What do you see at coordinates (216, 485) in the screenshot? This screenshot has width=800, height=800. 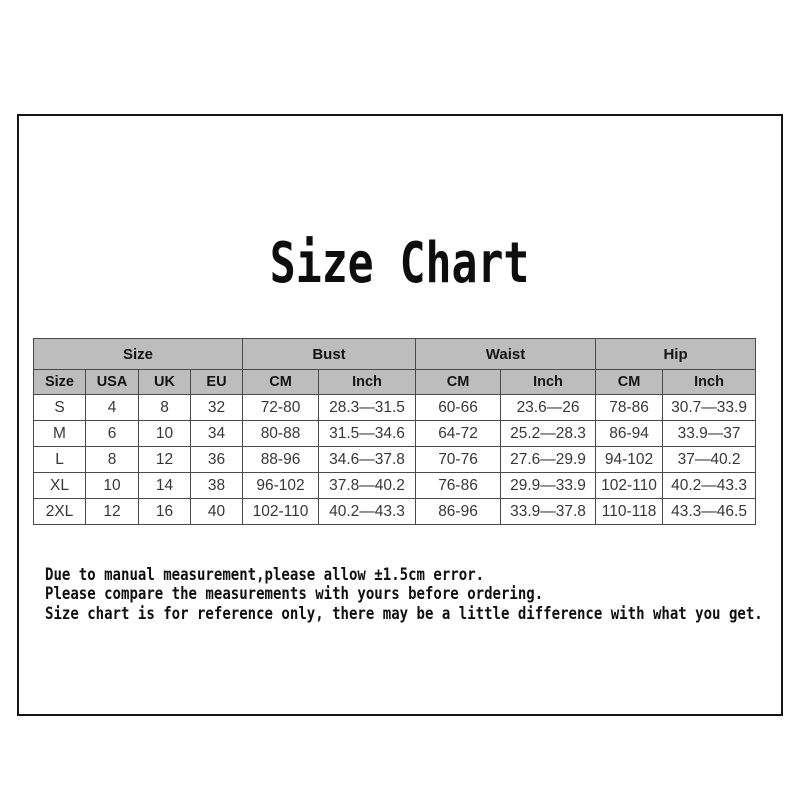 I see `cell-eu: 38` at bounding box center [216, 485].